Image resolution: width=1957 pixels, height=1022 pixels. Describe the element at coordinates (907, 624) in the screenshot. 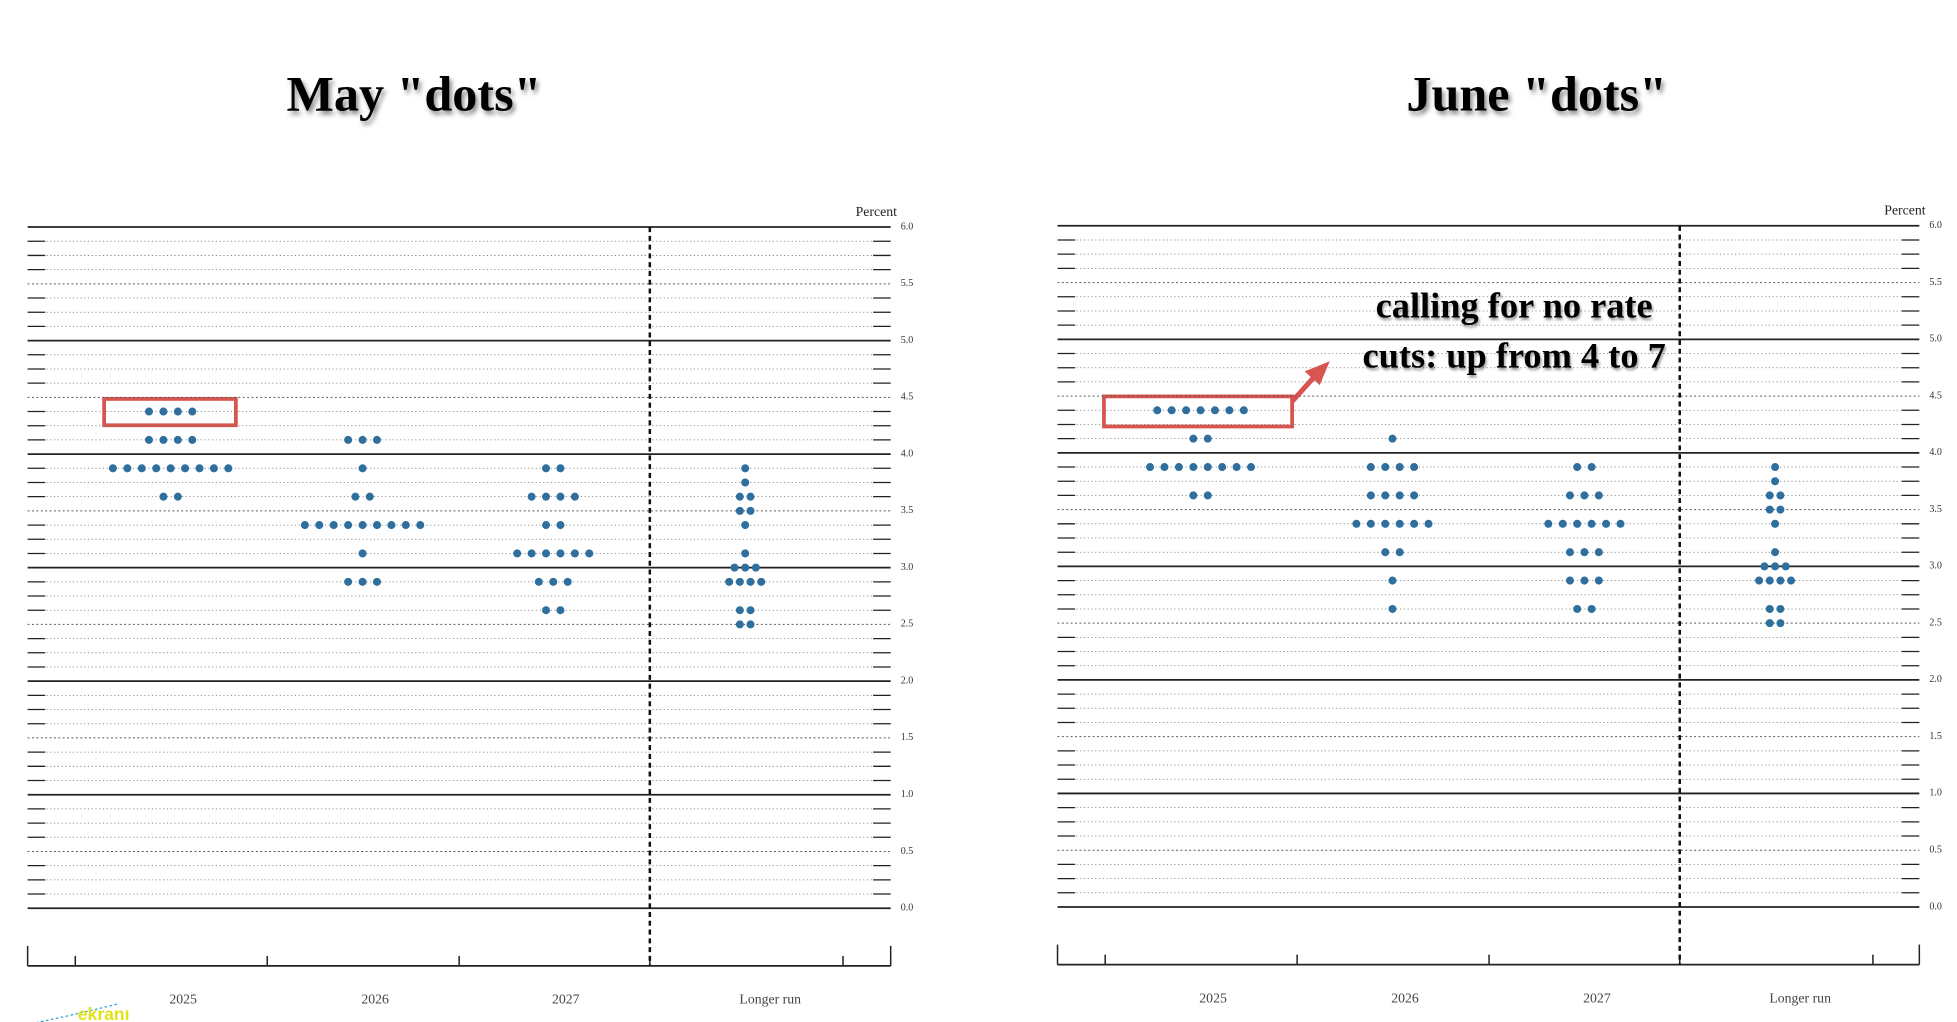

I see `y-tick-label: 2.5` at that location.